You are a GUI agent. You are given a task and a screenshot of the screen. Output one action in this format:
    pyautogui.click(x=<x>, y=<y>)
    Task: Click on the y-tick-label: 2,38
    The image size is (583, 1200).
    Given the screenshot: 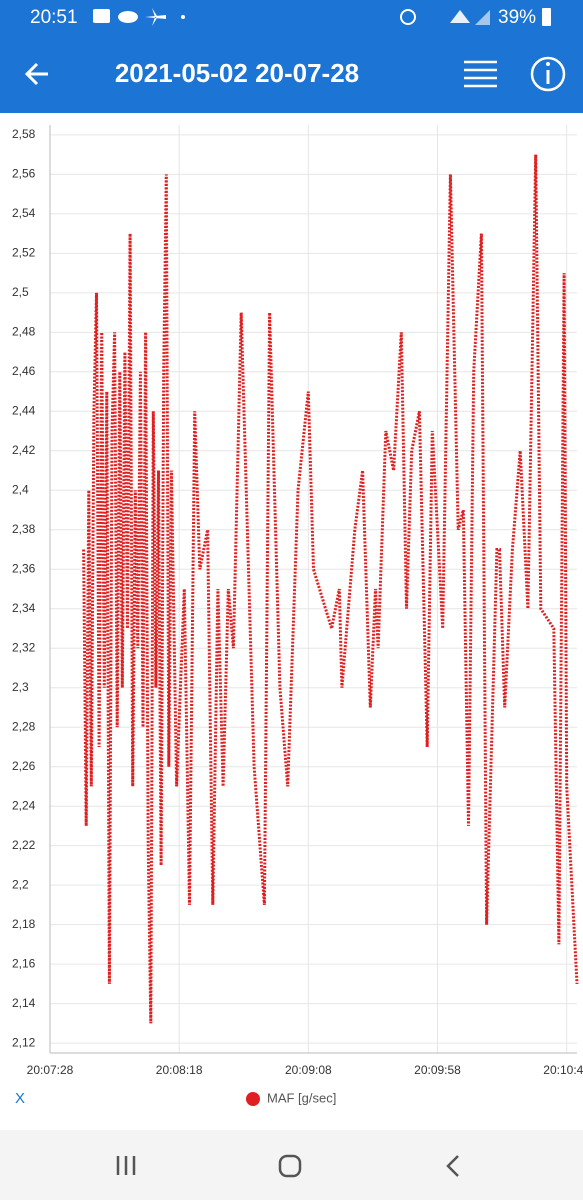 What is the action you would take?
    pyautogui.click(x=24, y=529)
    